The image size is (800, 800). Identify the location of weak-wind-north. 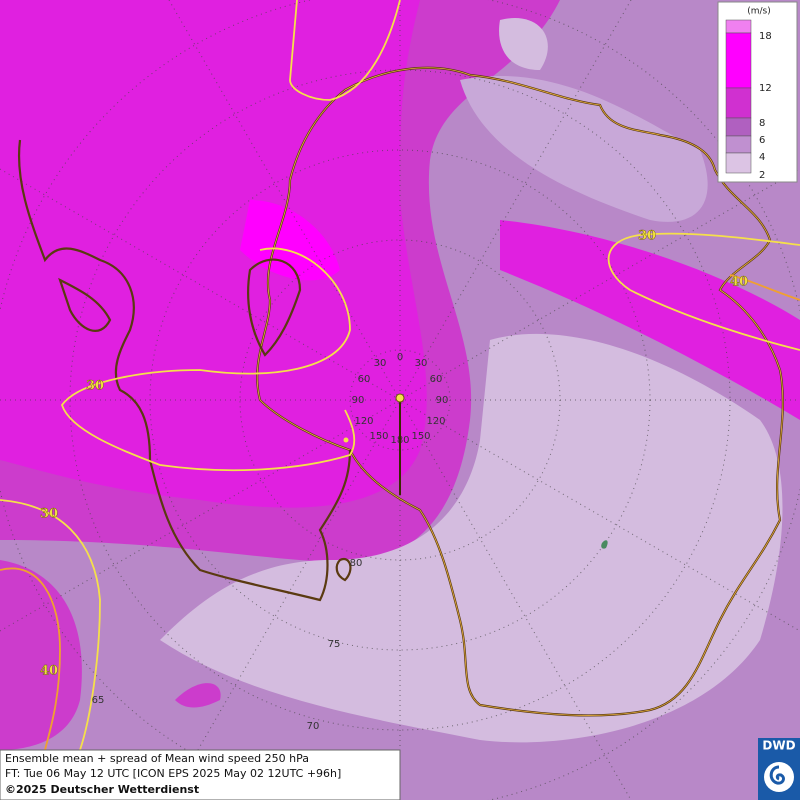
(584, 149).